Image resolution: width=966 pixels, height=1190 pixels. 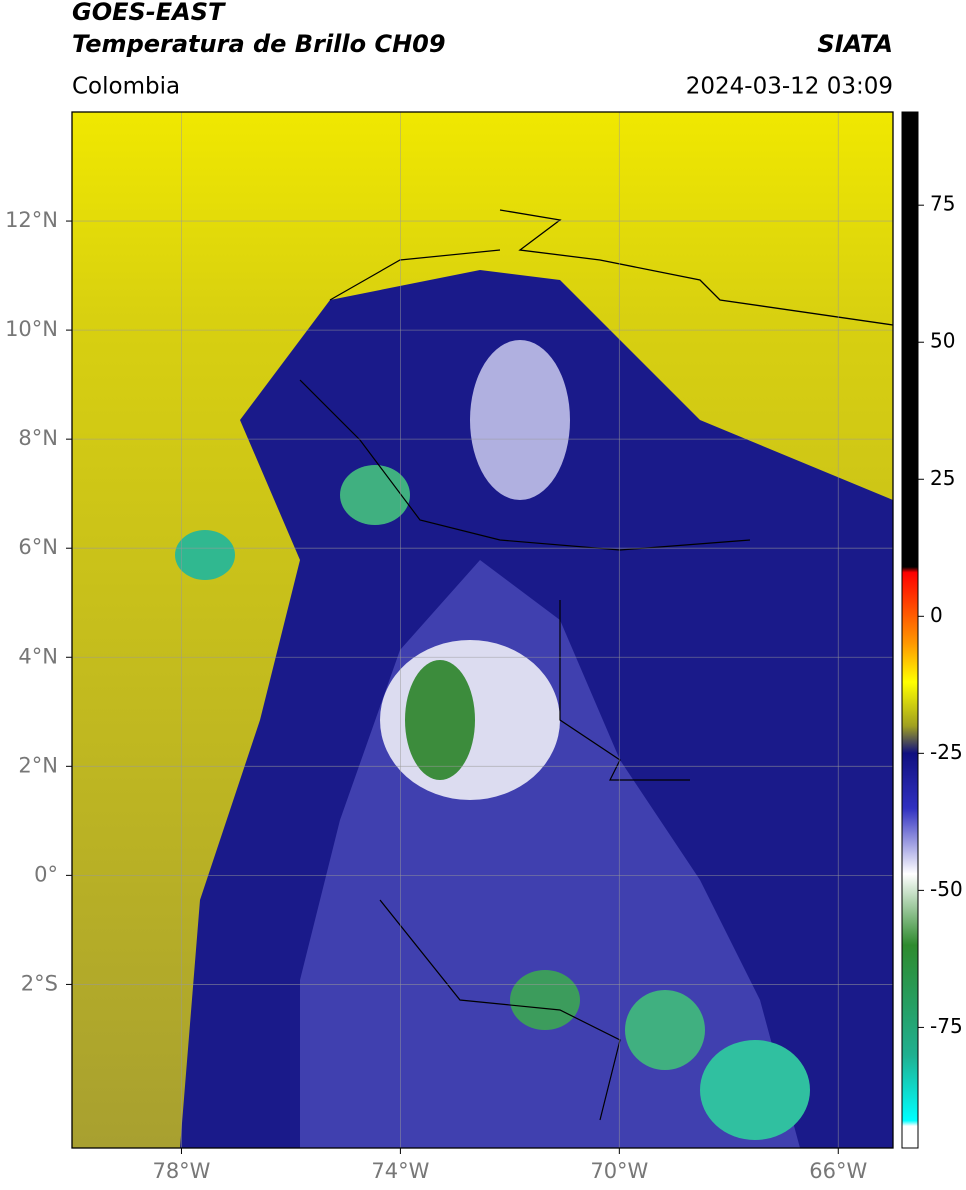 What do you see at coordinates (946, 889) in the screenshot?
I see `colorbar-tick-label: -50` at bounding box center [946, 889].